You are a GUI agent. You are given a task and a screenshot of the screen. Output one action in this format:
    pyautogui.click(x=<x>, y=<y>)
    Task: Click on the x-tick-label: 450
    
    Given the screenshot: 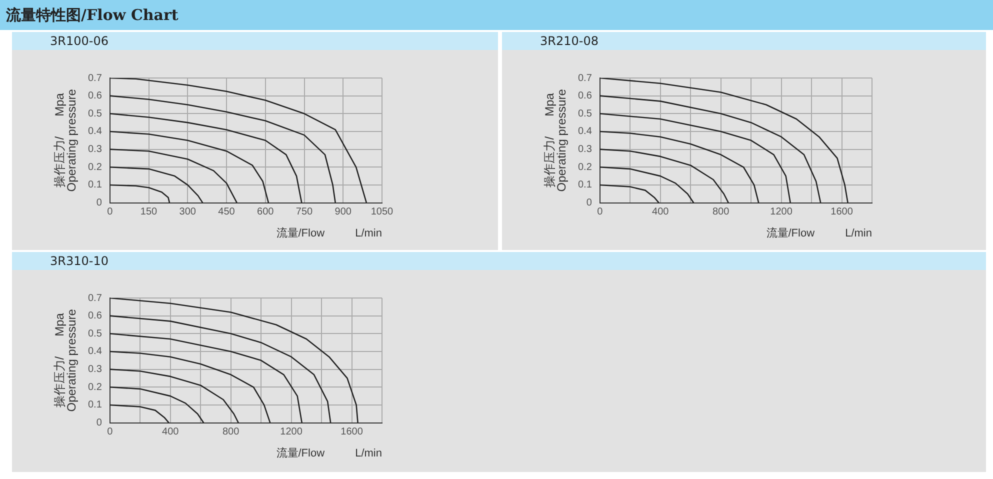 What is the action you would take?
    pyautogui.click(x=227, y=212)
    